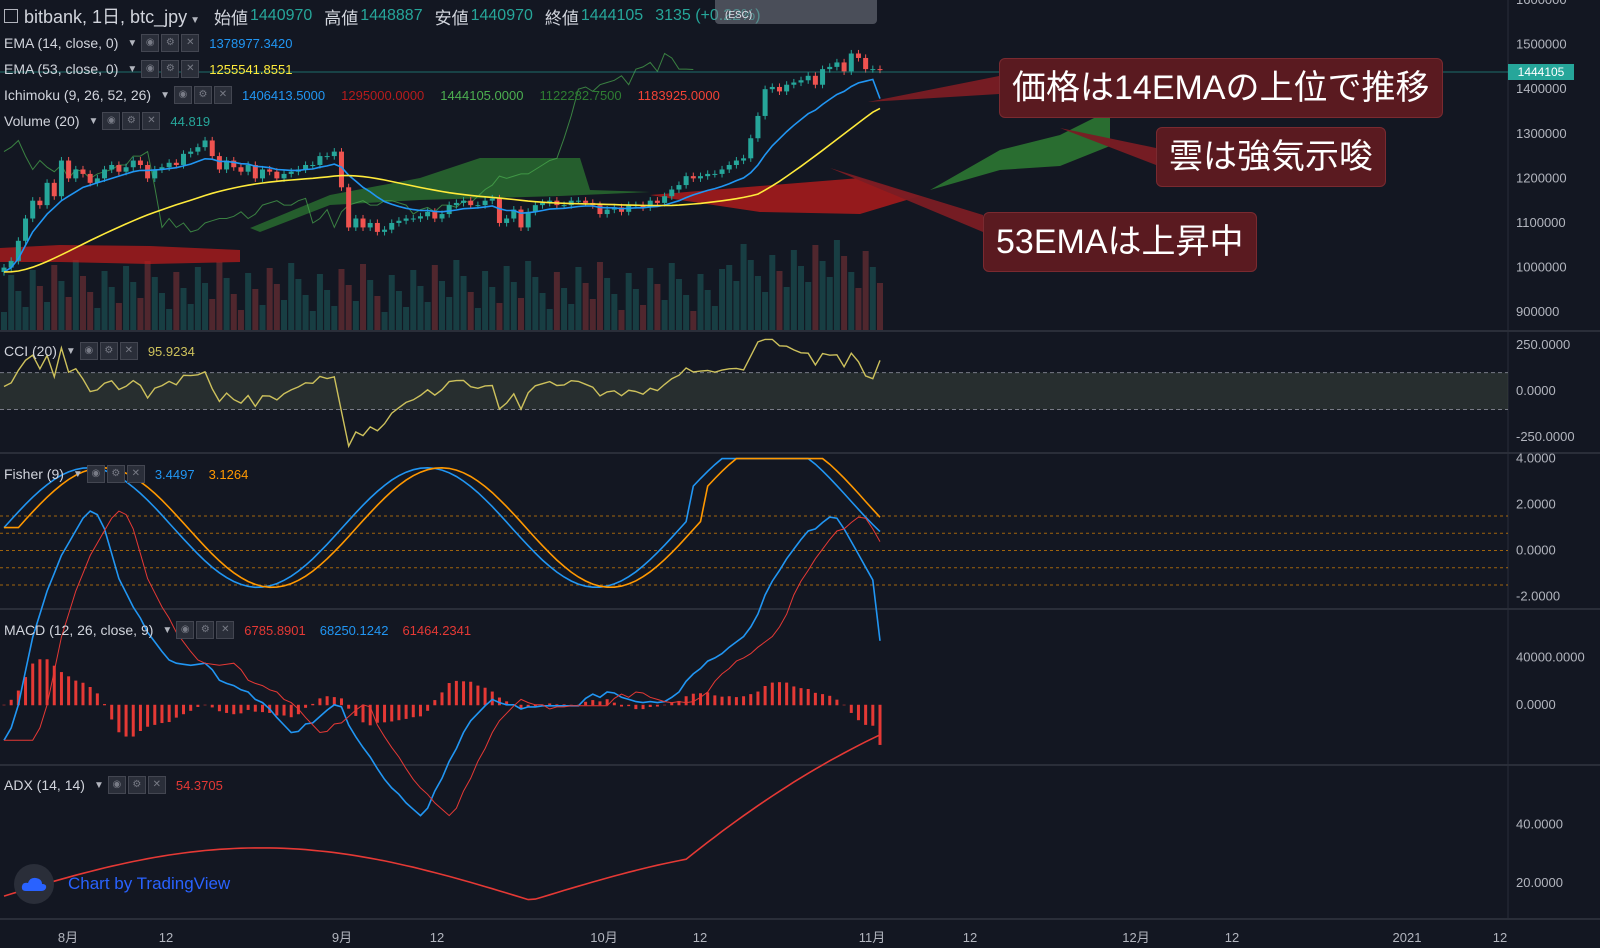 Image resolution: width=1600 pixels, height=948 pixels. Describe the element at coordinates (182, 95) in the screenshot. I see `eye-icon: ◉` at that location.